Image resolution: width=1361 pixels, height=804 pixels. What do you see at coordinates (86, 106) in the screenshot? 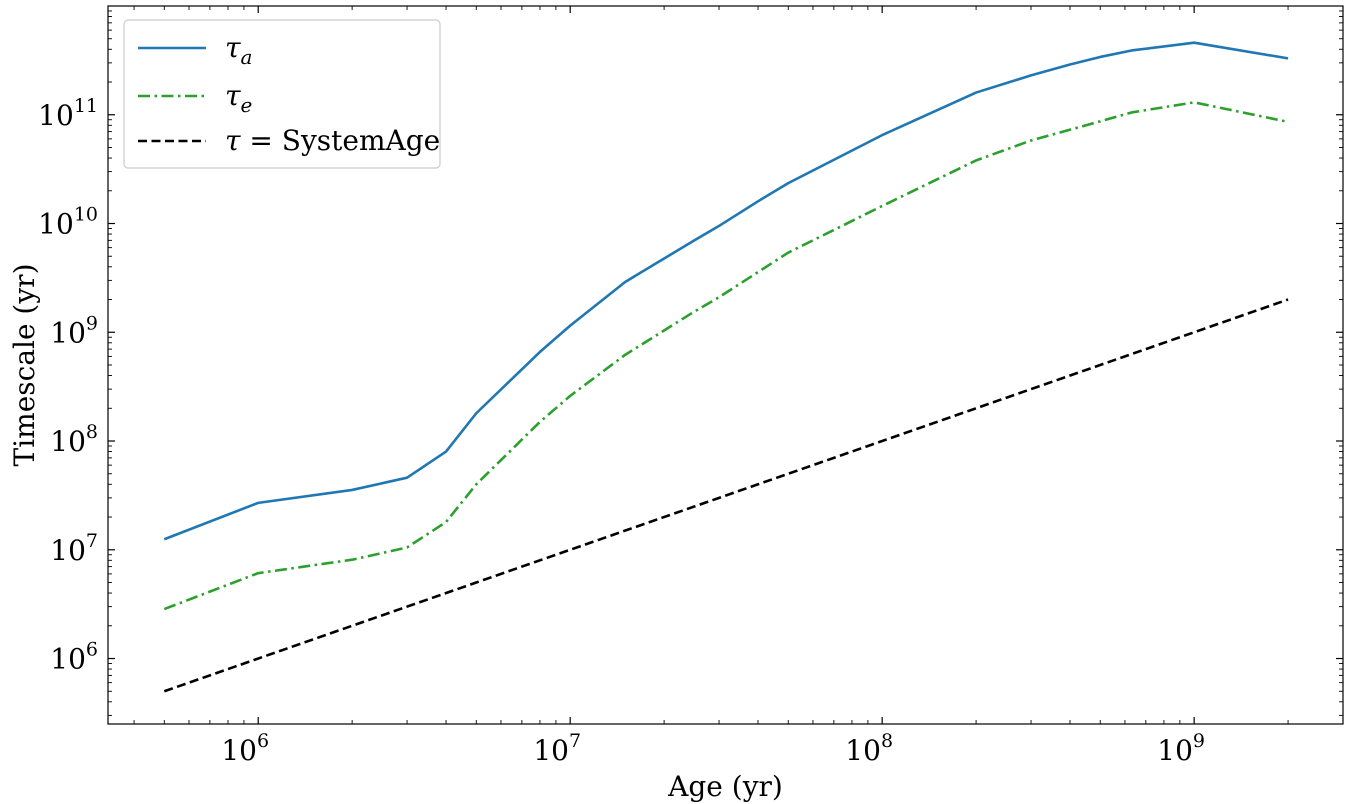
I see `y-tick-exp: 11` at bounding box center [86, 106].